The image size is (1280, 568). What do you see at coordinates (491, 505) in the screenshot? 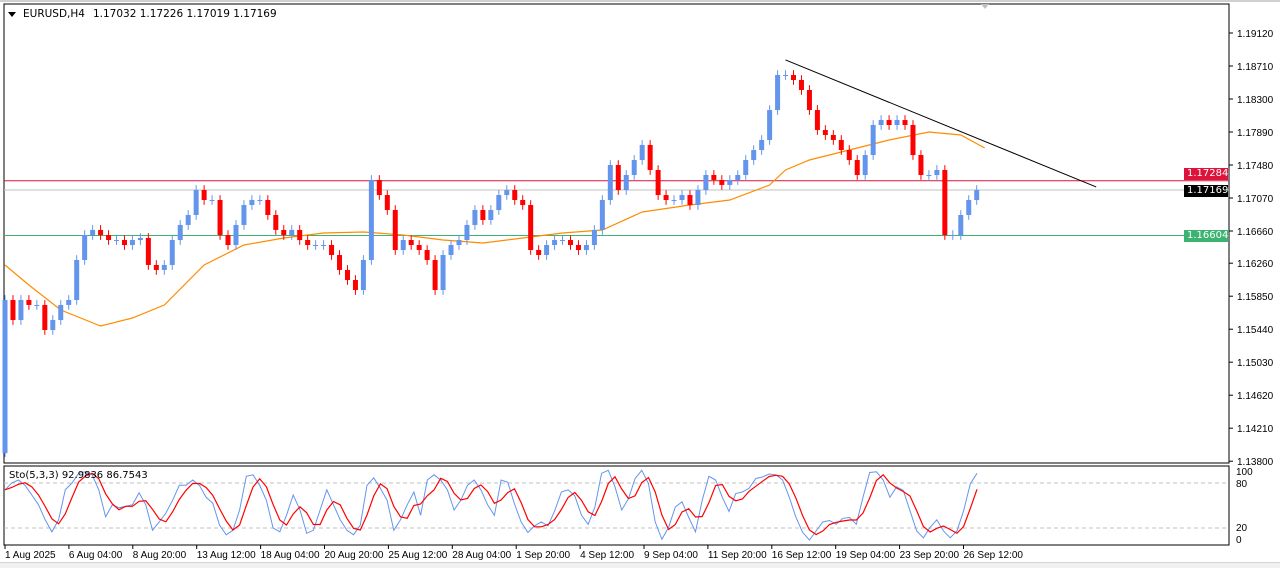
I see `stochastic-main-line` at bounding box center [491, 505].